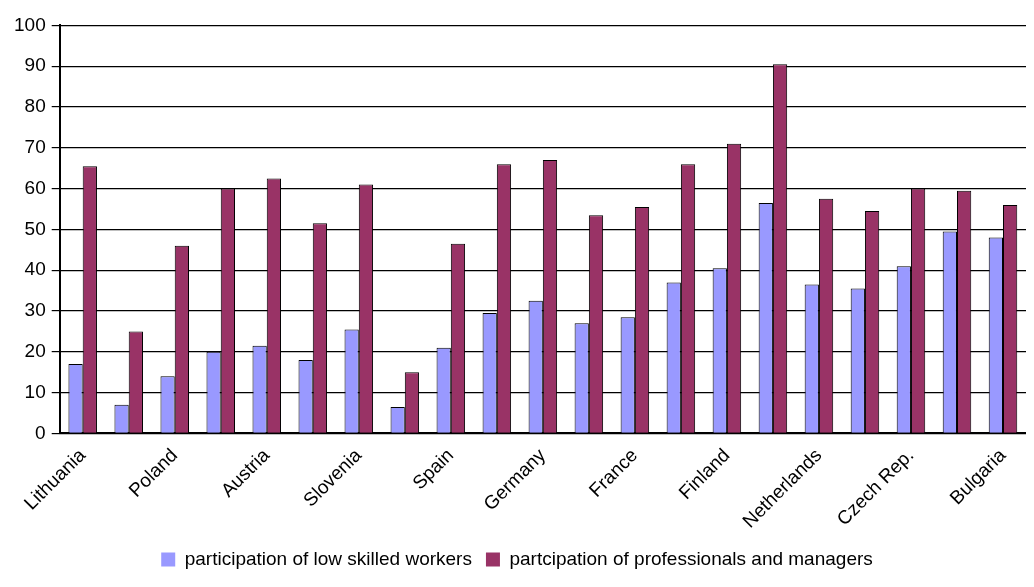 Image resolution: width=1034 pixels, height=587 pixels. Describe the element at coordinates (35, 147) in the screenshot. I see `y-tick-label: 70` at that location.